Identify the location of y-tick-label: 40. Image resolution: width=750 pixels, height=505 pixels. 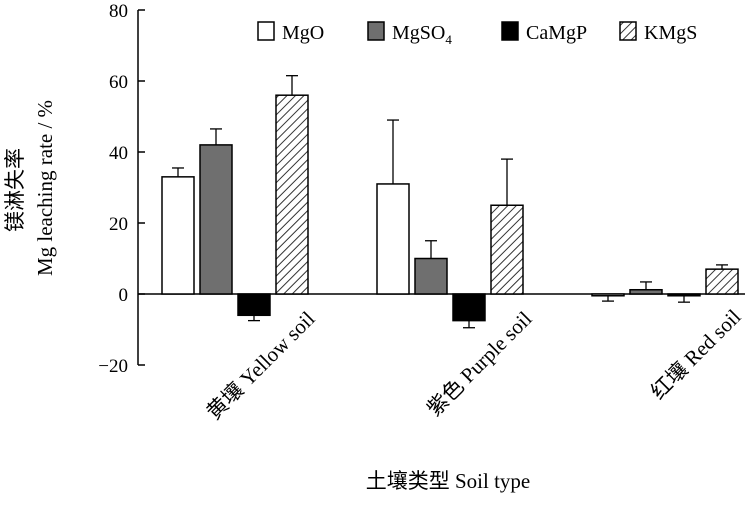
(118, 153).